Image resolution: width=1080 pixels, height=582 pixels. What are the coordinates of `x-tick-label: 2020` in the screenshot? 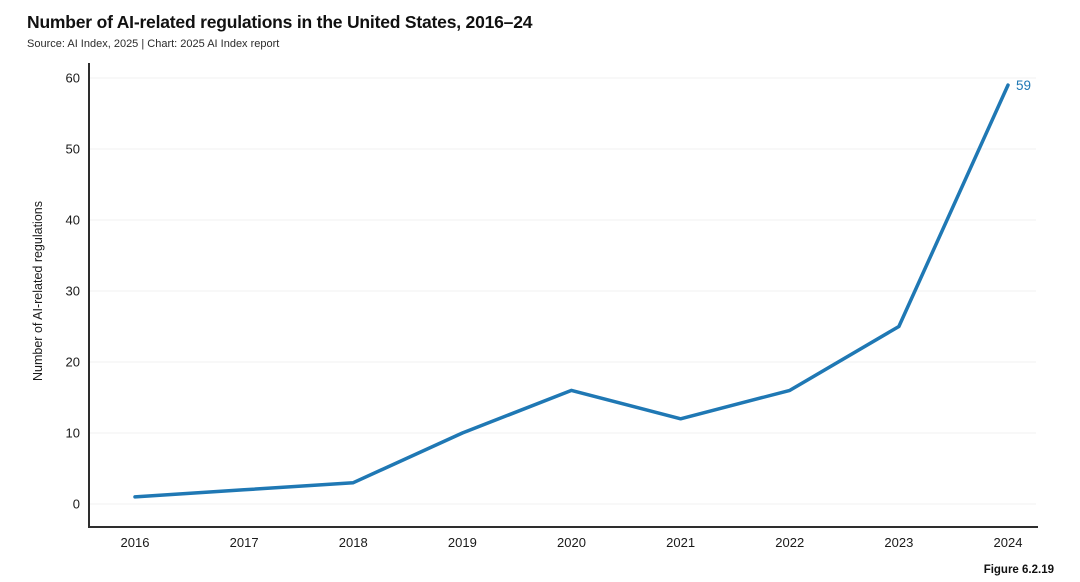 It's located at (571, 542).